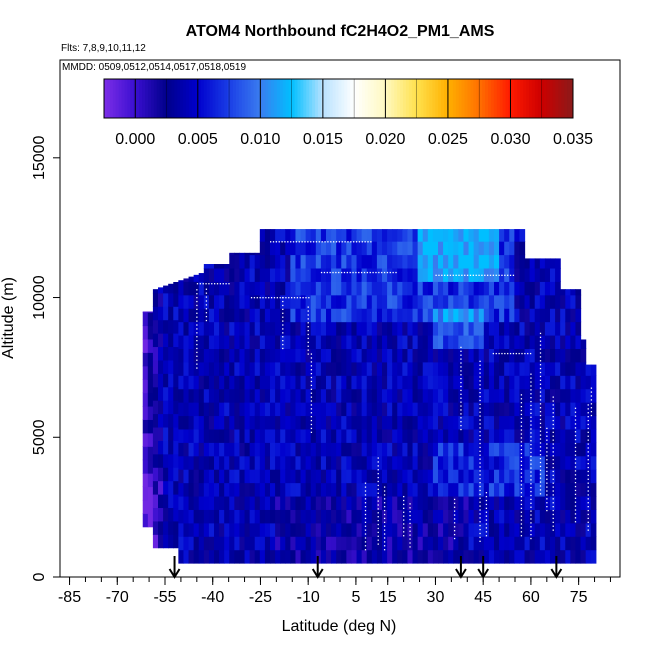 This screenshot has width=650, height=650. Describe the element at coordinates (483, 597) in the screenshot. I see `x-tick-label: 45` at that location.